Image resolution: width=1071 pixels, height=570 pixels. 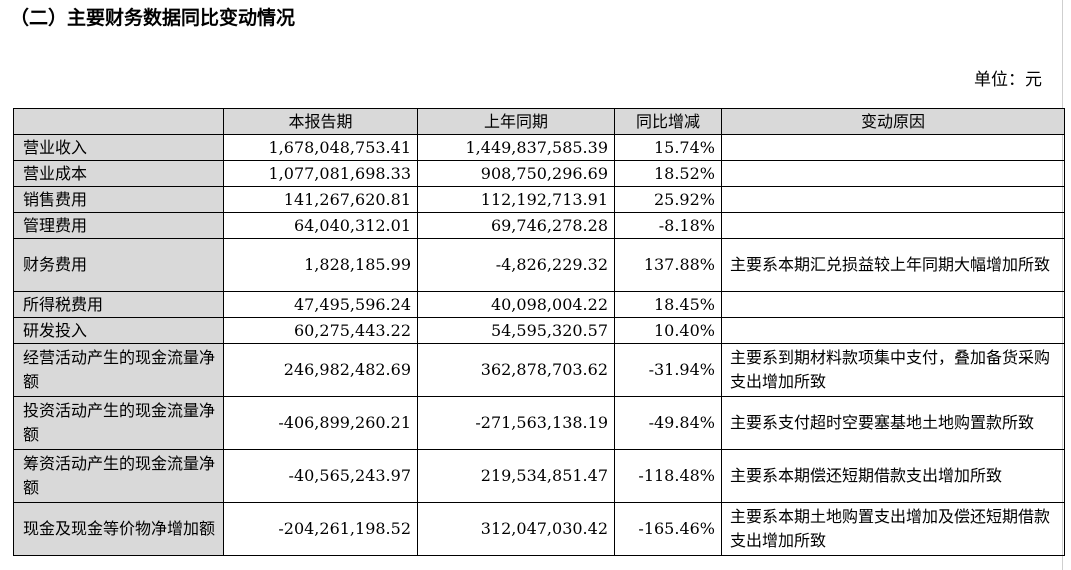 What do you see at coordinates (516, 330) in the screenshot?
I see `prior-value: 54,595,320.57` at bounding box center [516, 330].